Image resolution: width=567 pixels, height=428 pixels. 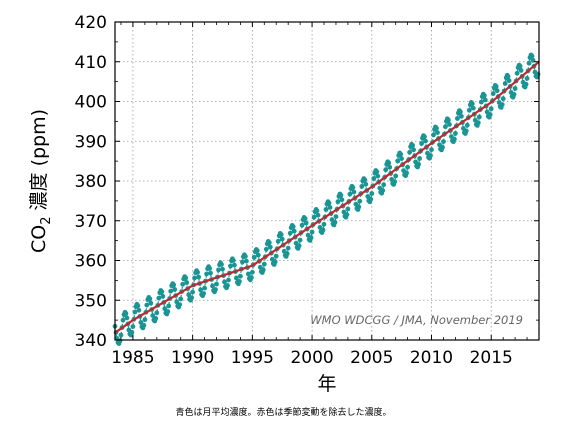 What do you see at coordinates (39, 239) in the screenshot?
I see `y-axis-title-co: CO` at bounding box center [39, 239].